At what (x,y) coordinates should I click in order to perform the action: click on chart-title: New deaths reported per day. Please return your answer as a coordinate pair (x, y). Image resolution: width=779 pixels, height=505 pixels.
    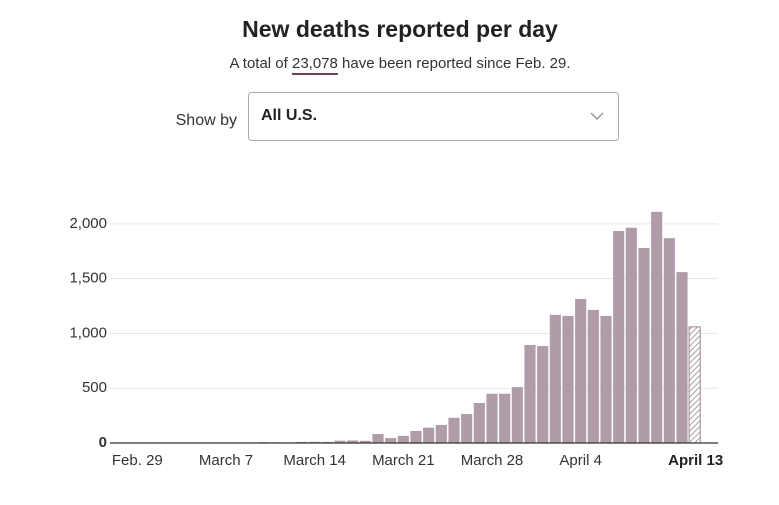
    Looking at the image, I should click on (400, 29).